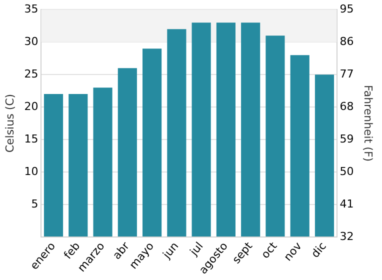 The height and width of the screenshot is (280, 382). I want to click on y2-tick-label: 86, so click(347, 41).